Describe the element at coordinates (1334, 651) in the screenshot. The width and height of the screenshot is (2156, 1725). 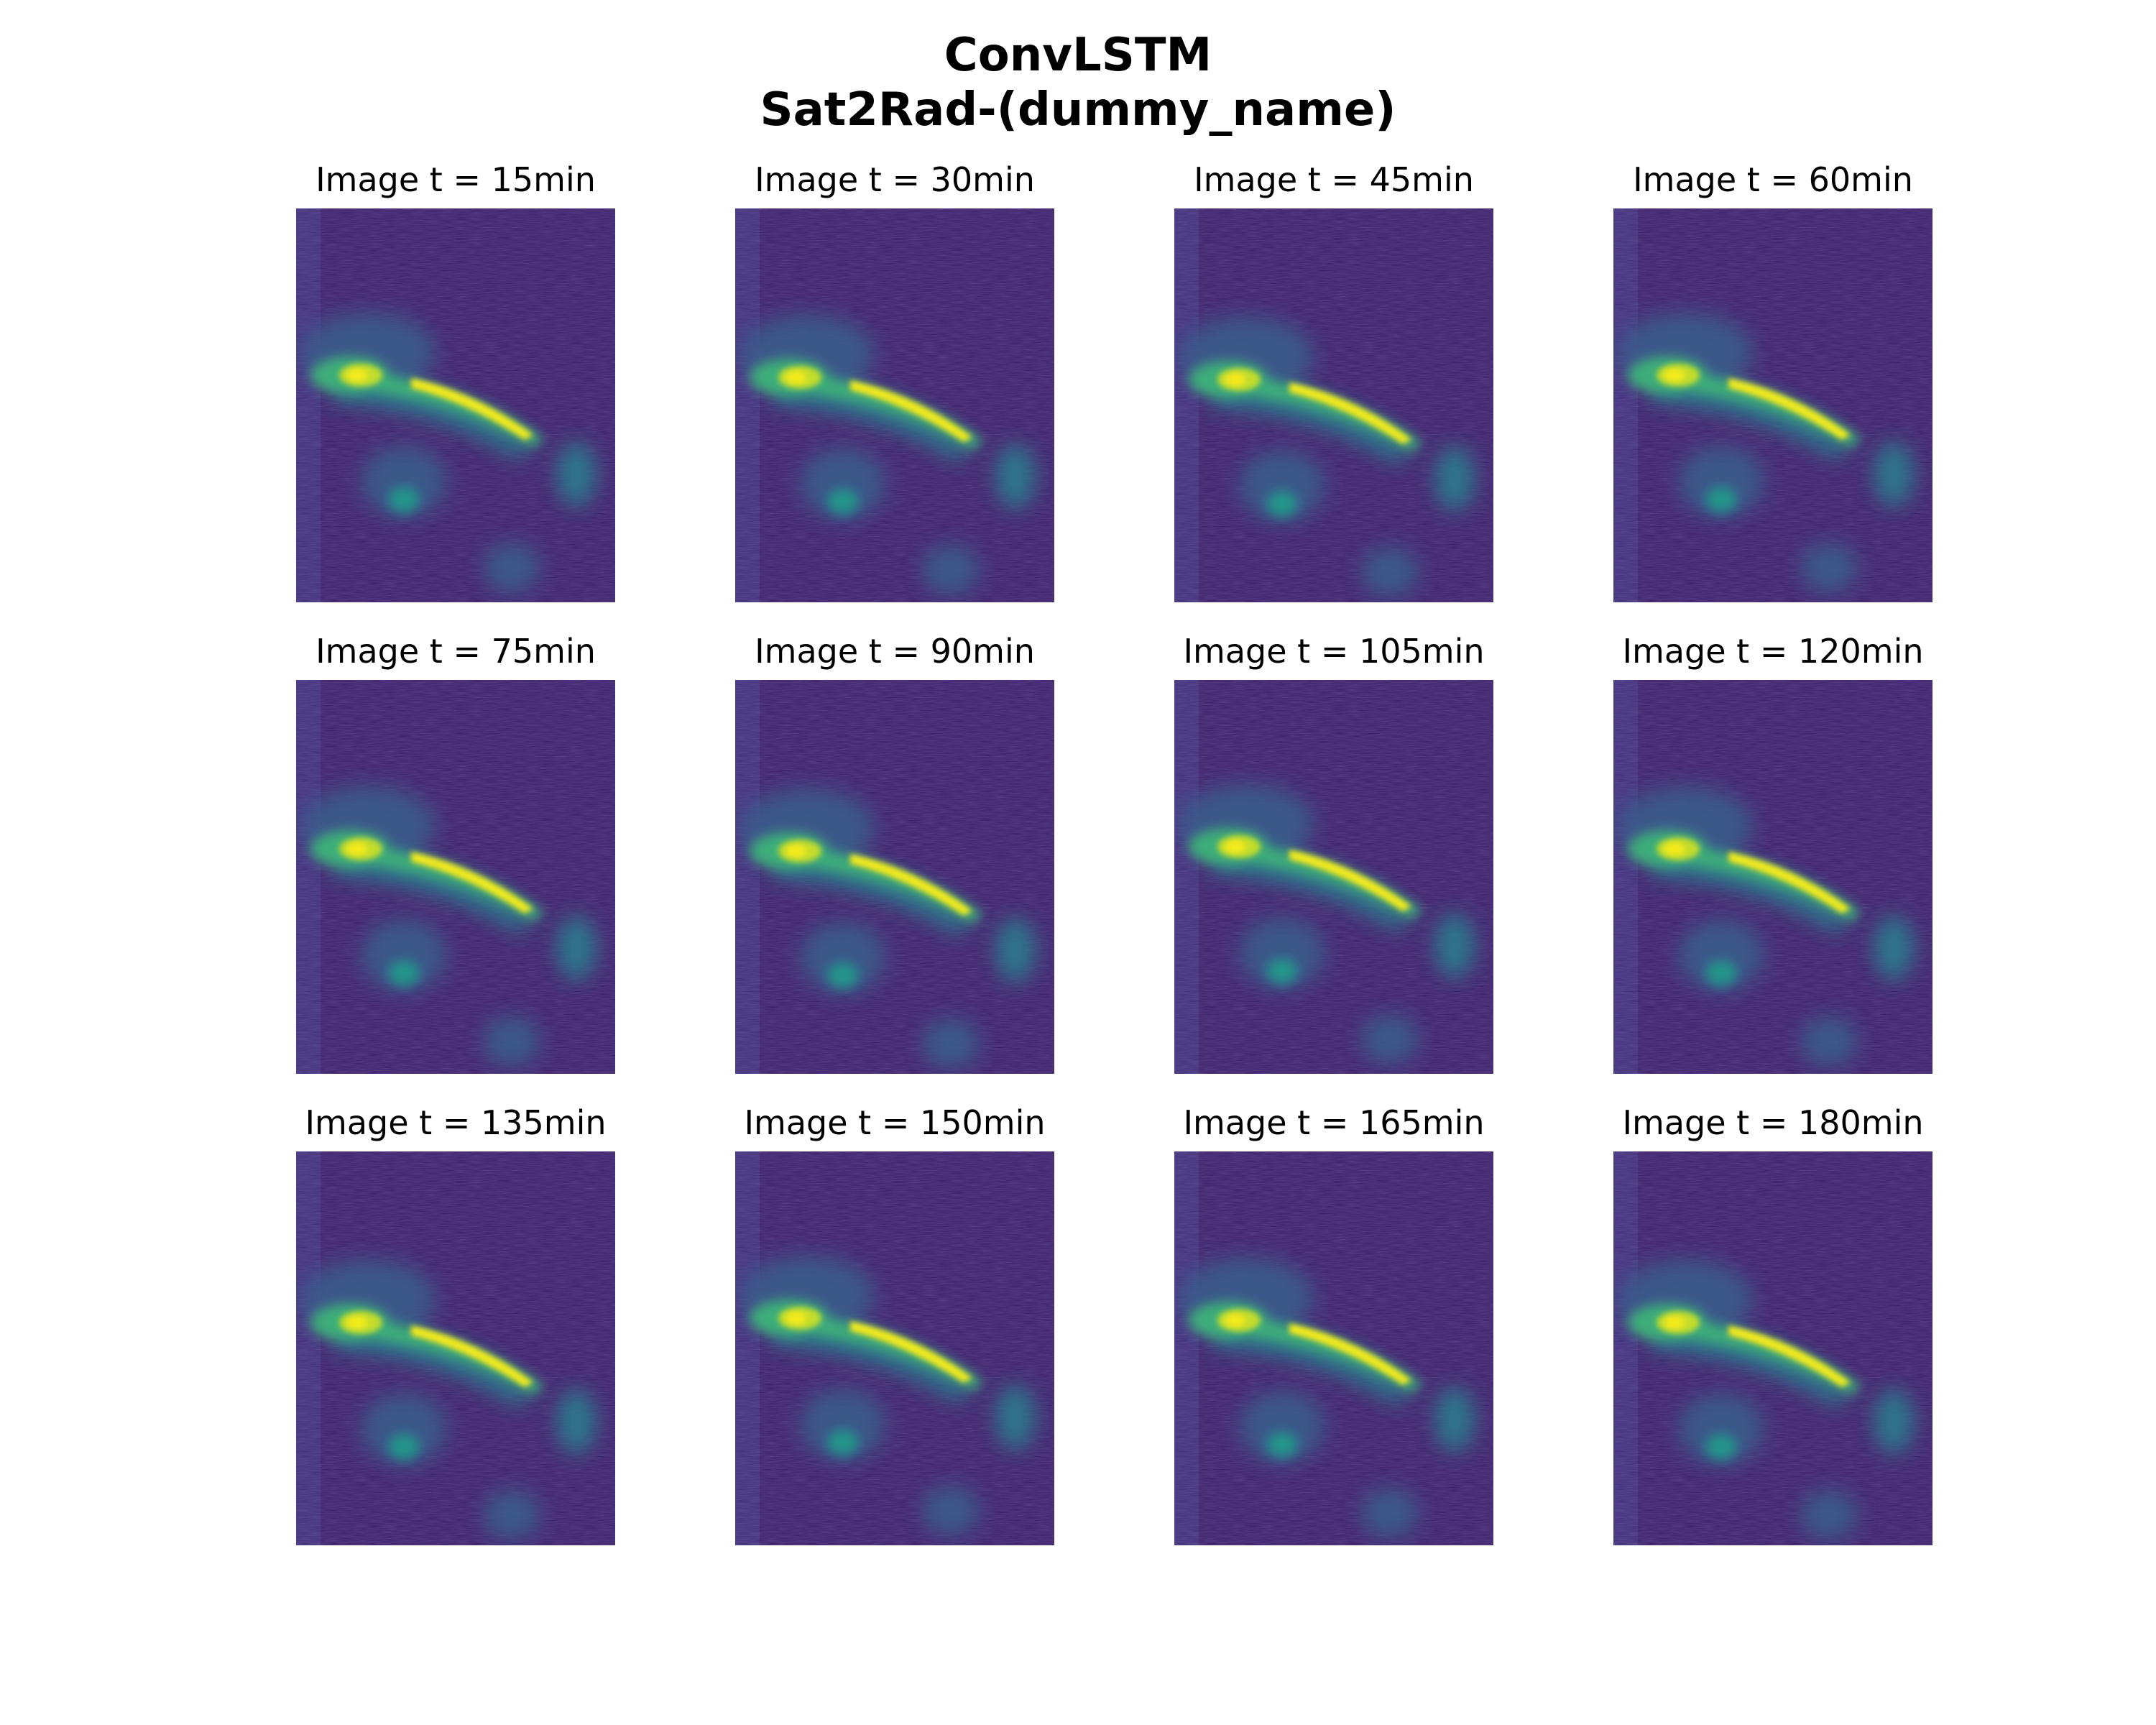
I see `panel-title: Image t = 105min` at that location.